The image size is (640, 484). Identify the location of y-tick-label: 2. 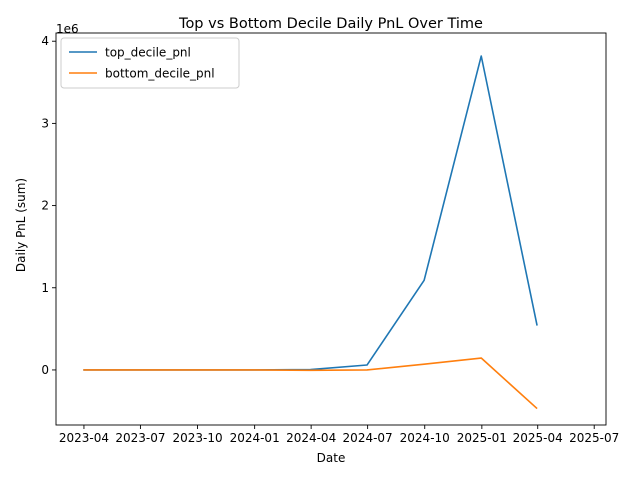
(45, 206).